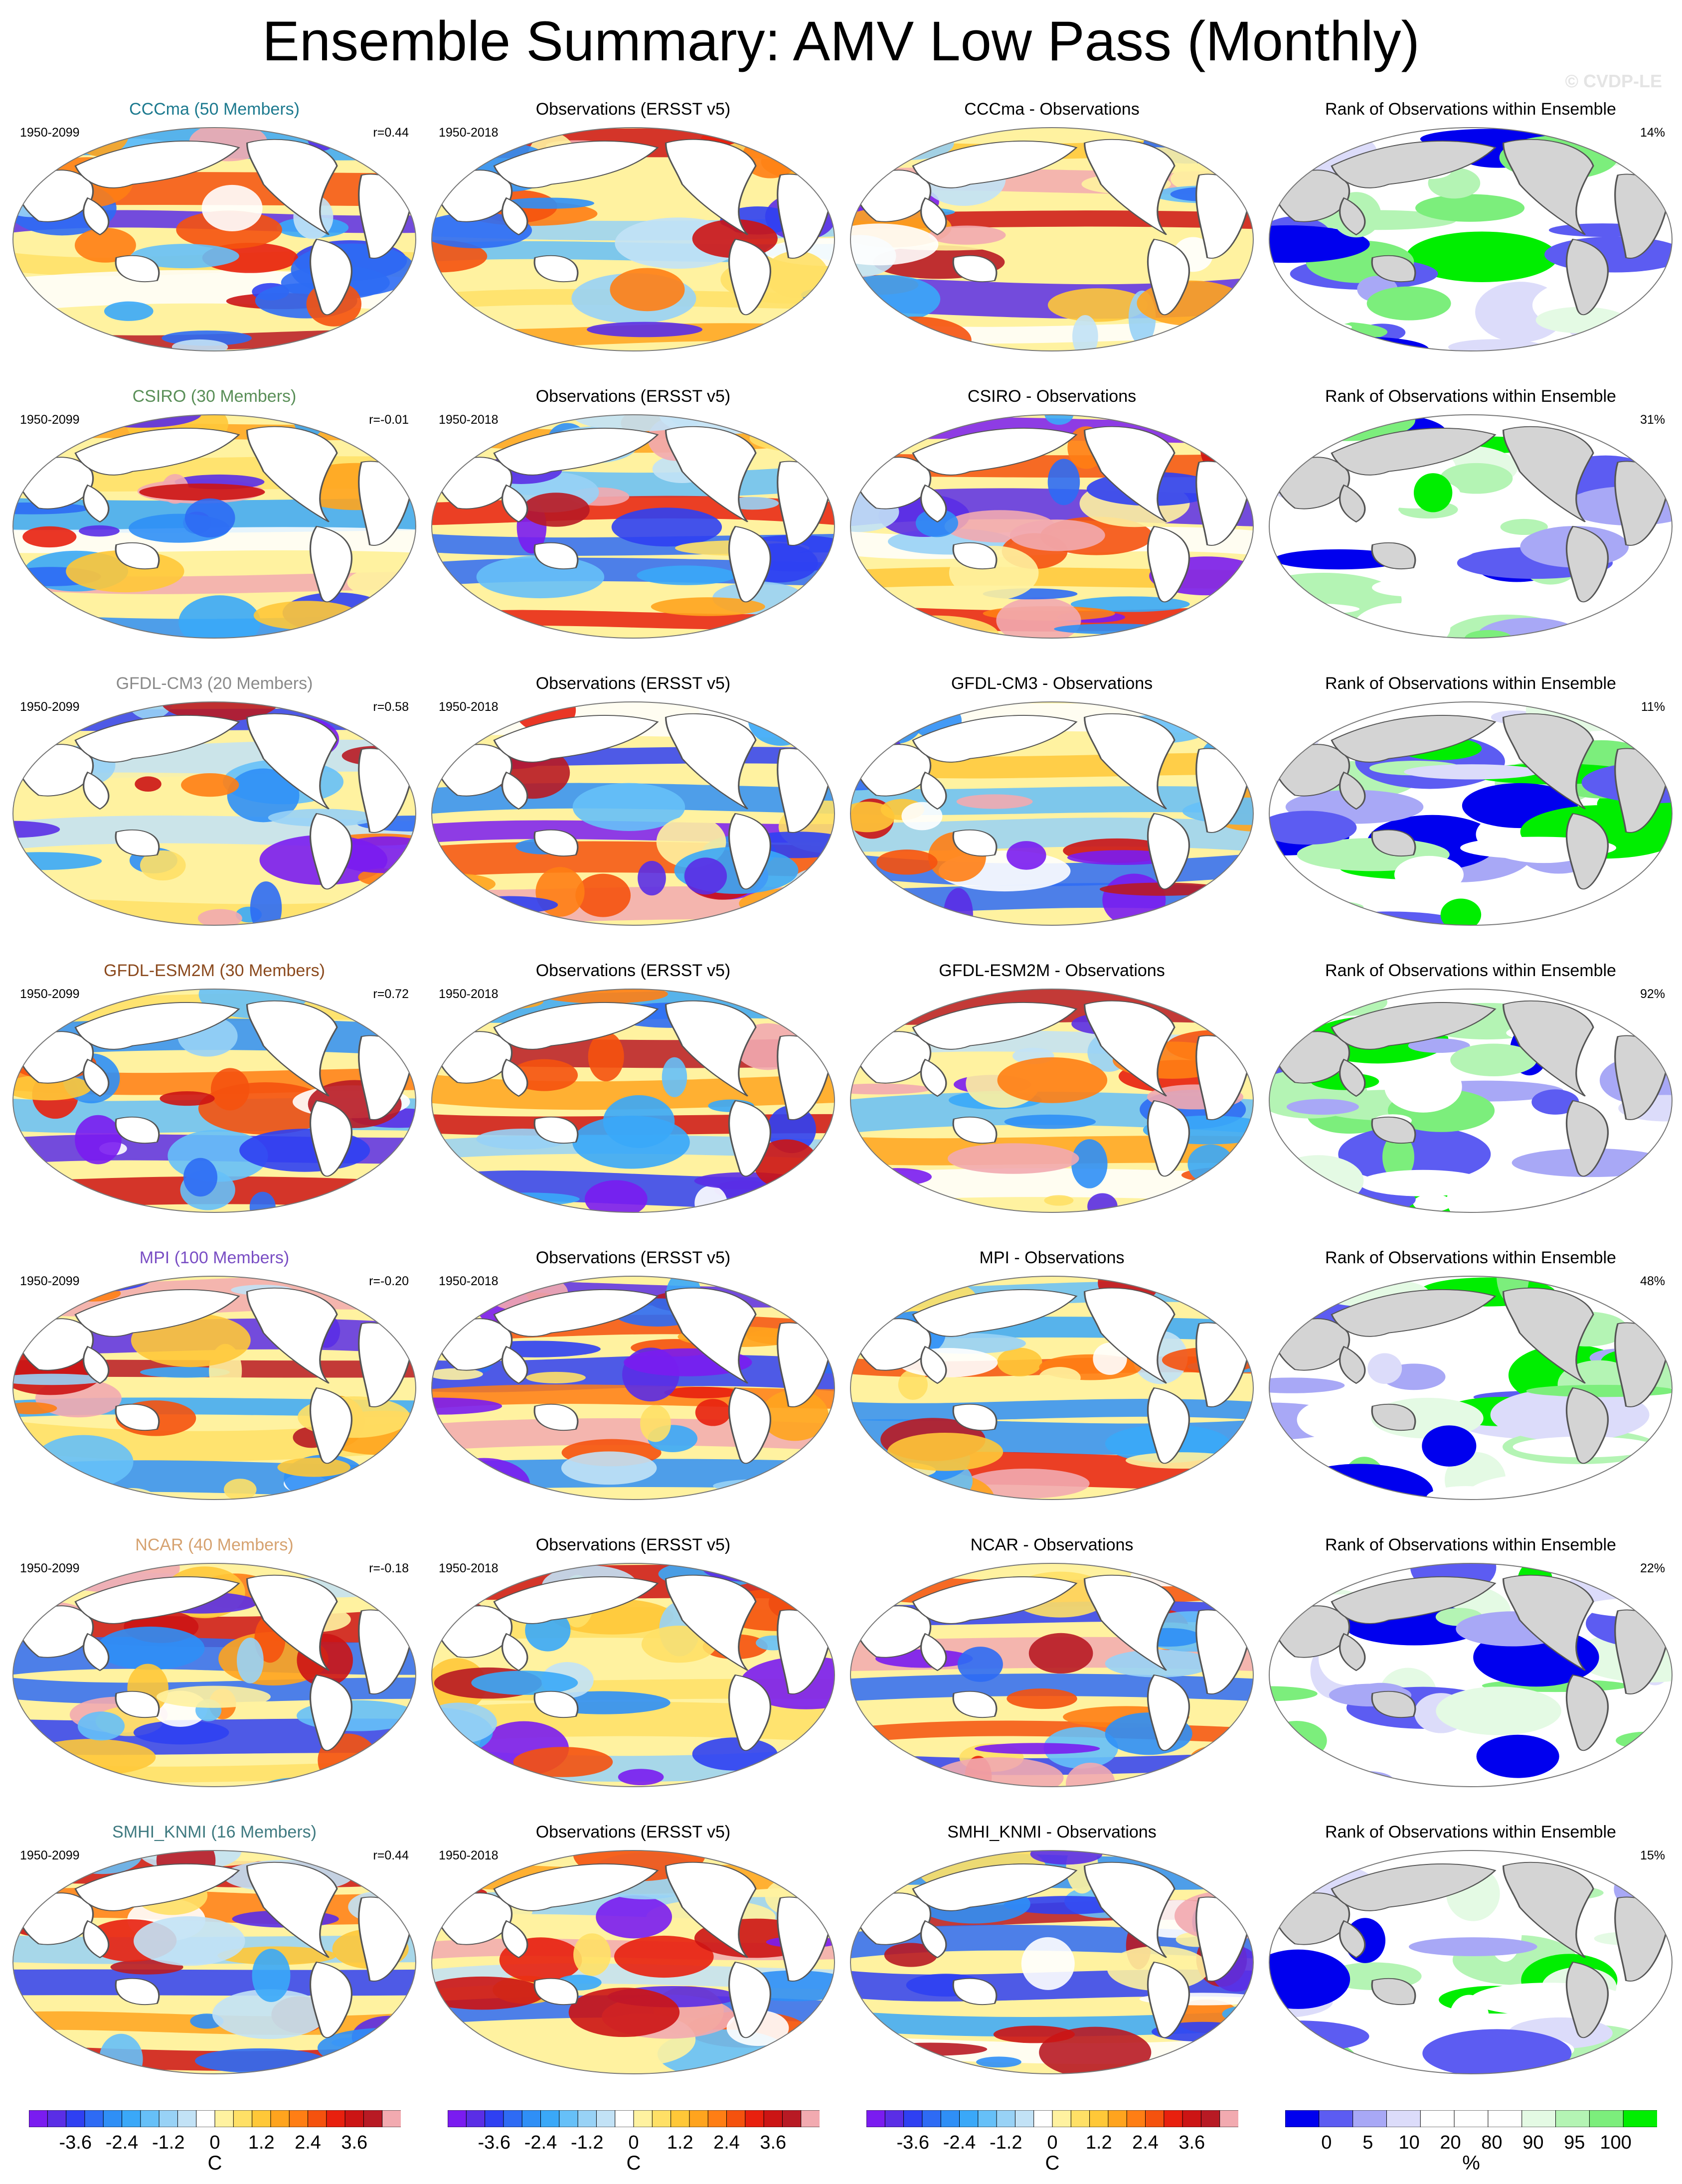 The height and width of the screenshot is (2184, 1682). I want to click on map-panel-gfdl-esm2m-obs: Observations (ERSST v5) 1950-2018, so click(634, 1090).